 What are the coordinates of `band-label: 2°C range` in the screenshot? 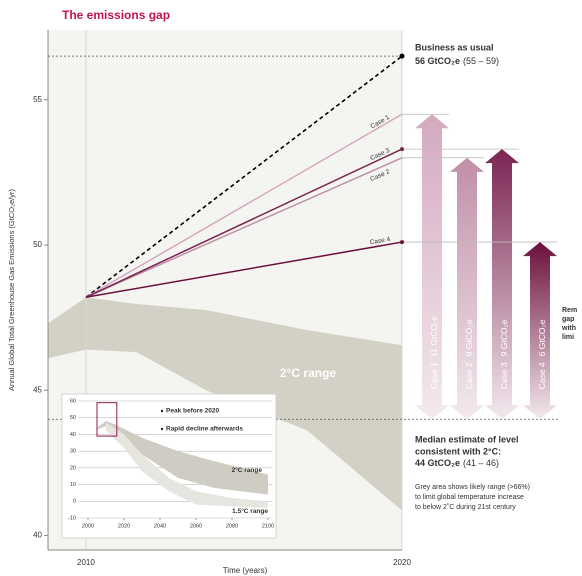 It's located at (308, 373).